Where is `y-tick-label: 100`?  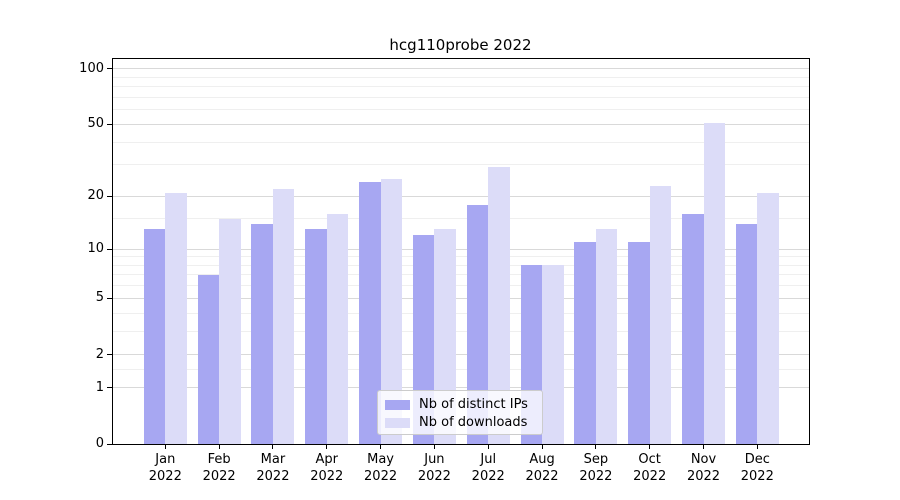
y-tick-label: 100 is located at coordinates (91, 68).